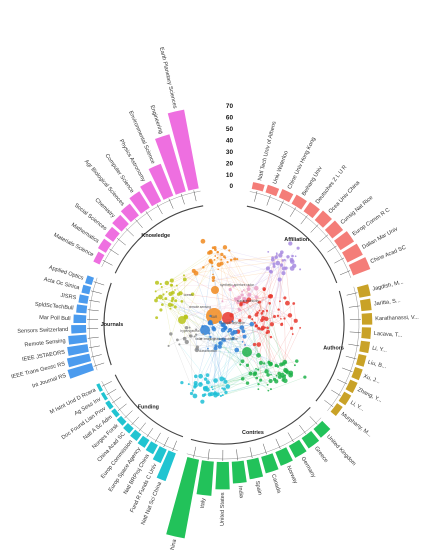 This screenshot has width=443, height=555. What do you see at coordinates (230, 140) in the screenshot?
I see `scale-tick-label: 40` at bounding box center [230, 140].